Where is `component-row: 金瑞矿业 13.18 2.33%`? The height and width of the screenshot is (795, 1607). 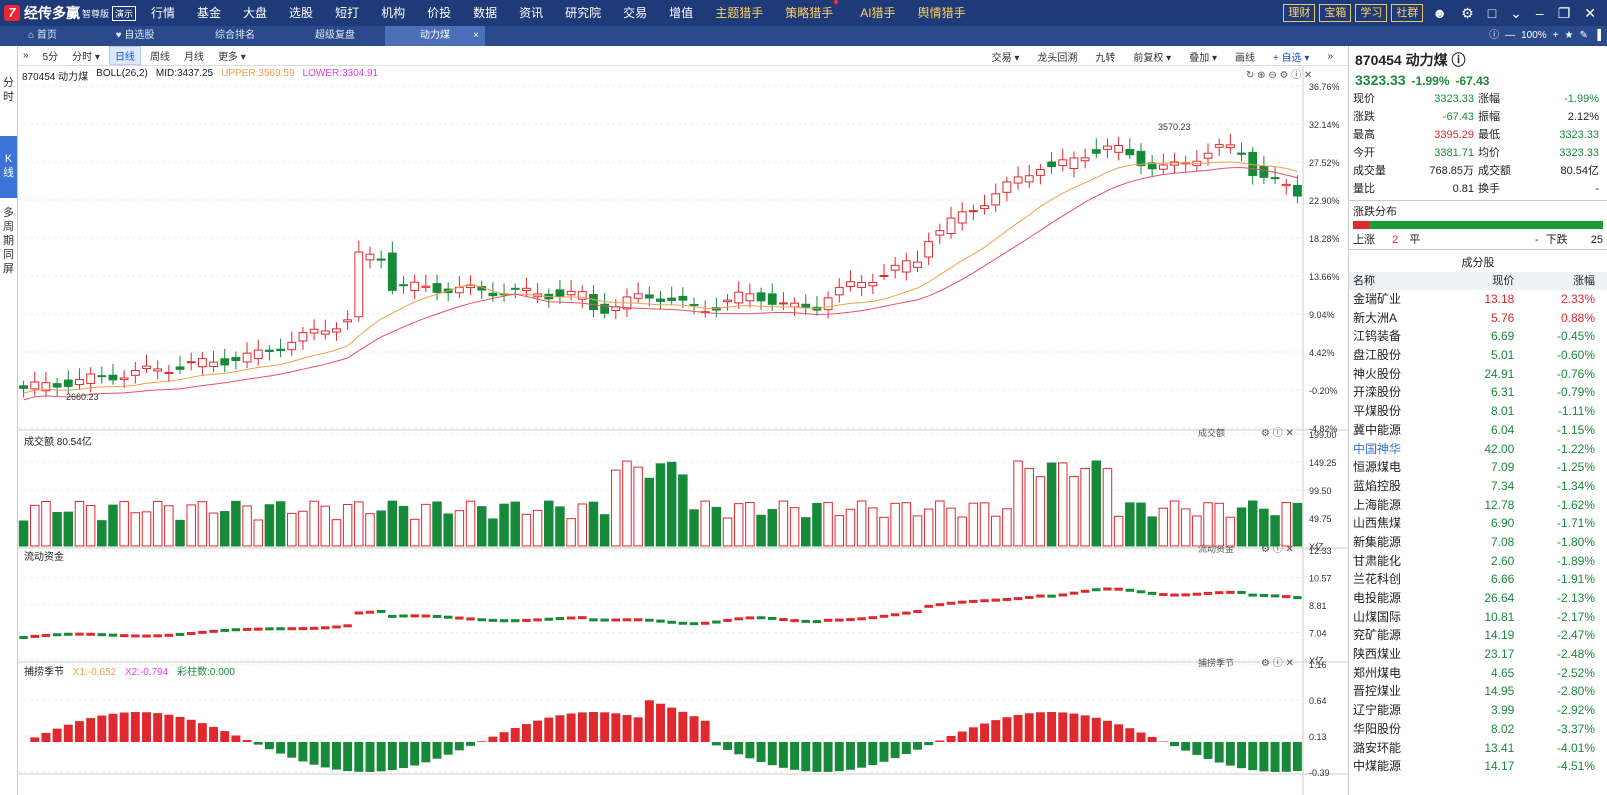 component-row: 金瑞矿业 13.18 2.33% is located at coordinates (1478, 299).